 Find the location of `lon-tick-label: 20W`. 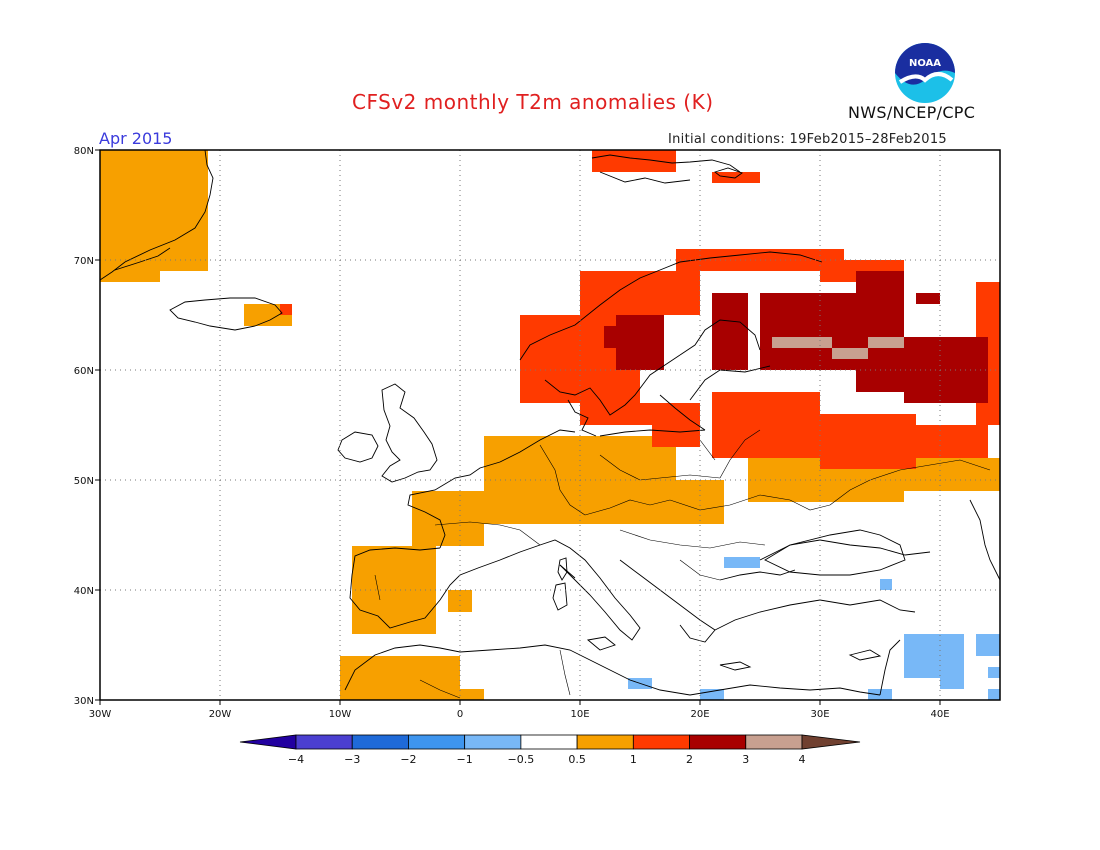

lon-tick-label: 20W is located at coordinates (220, 714).